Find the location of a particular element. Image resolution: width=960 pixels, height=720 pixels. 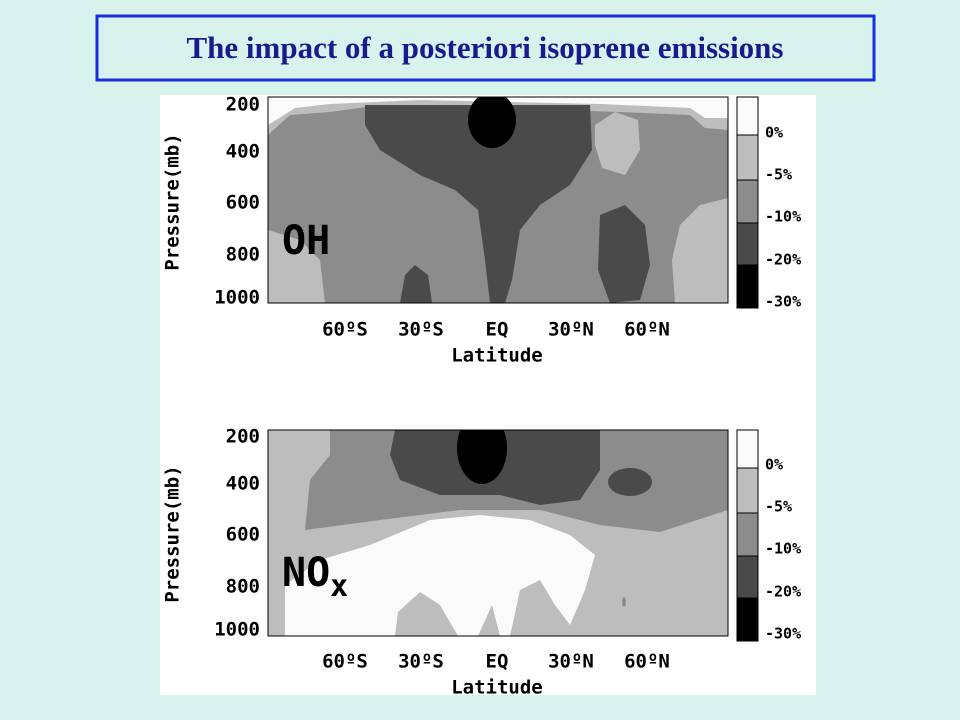

nox-contour is located at coordinates (498, 533).